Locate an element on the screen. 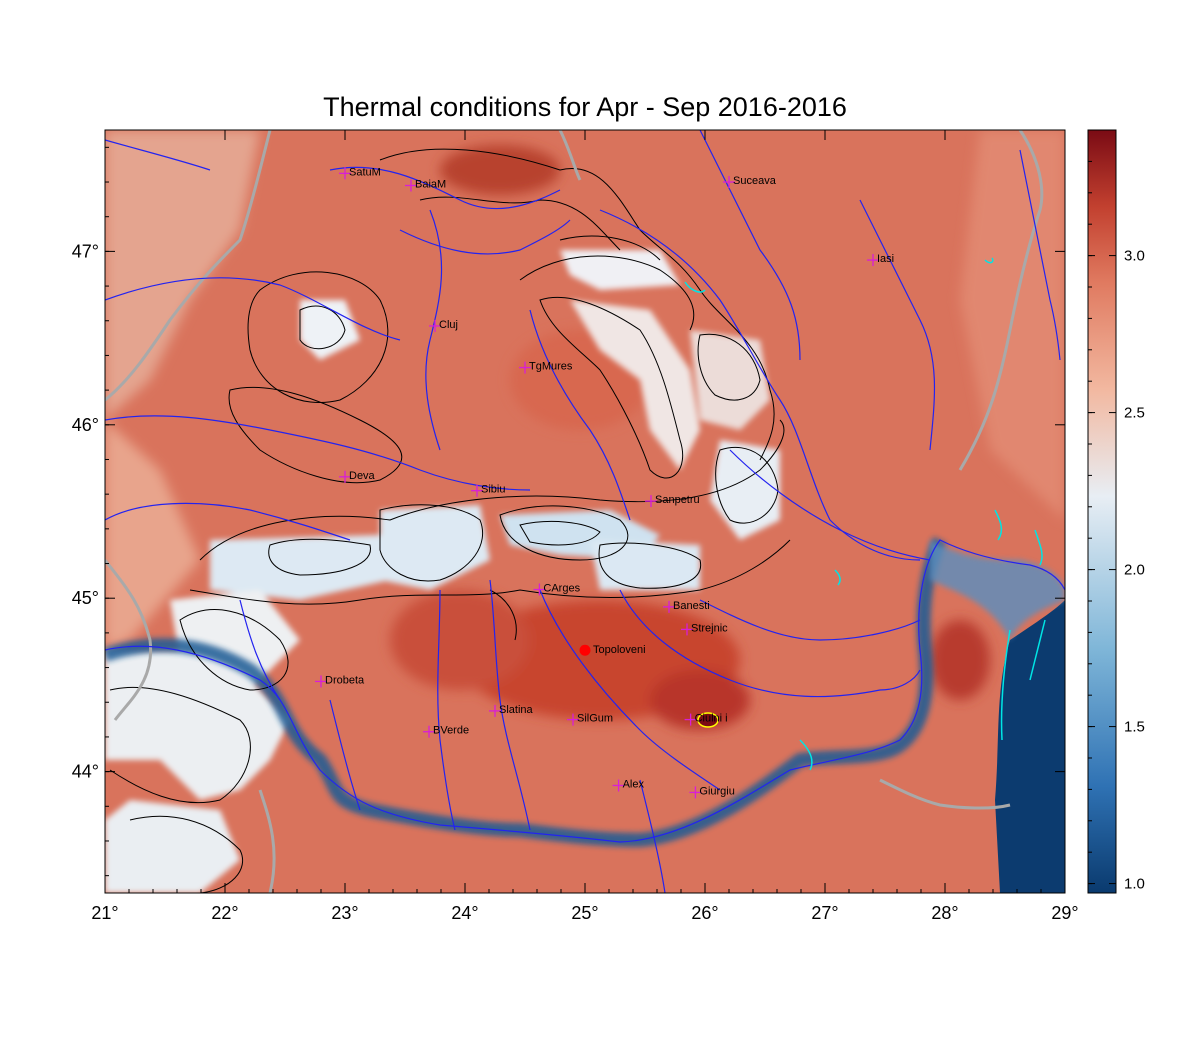  colorbar-label: 3.0 is located at coordinates (1134, 256).